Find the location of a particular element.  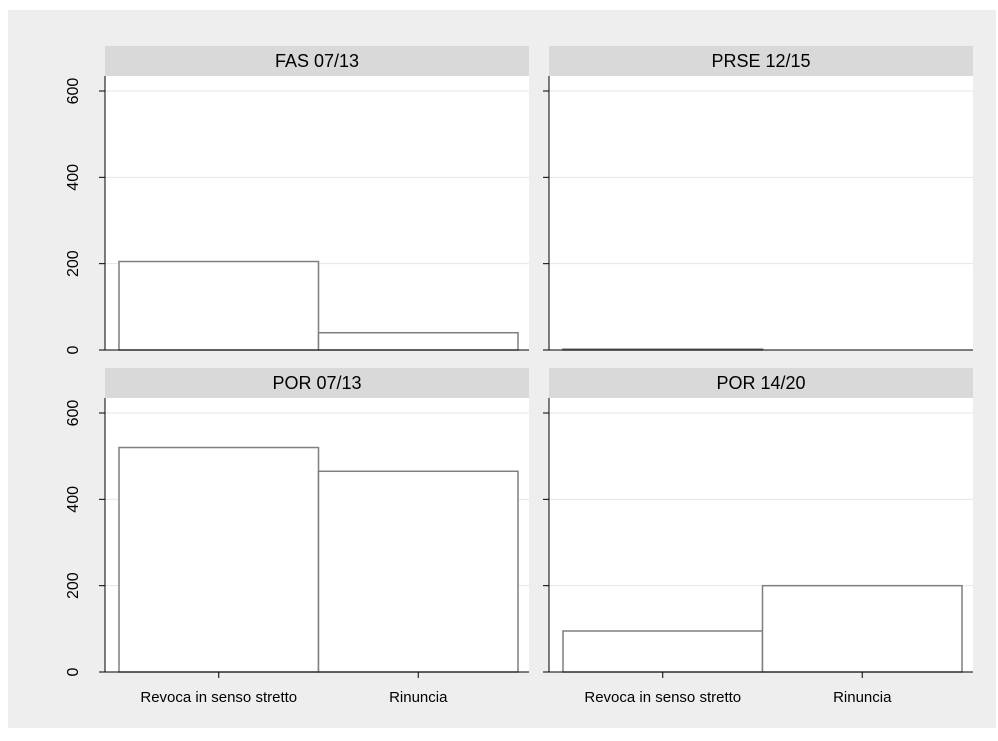

panel-title: POR 07/13 is located at coordinates (316, 383).